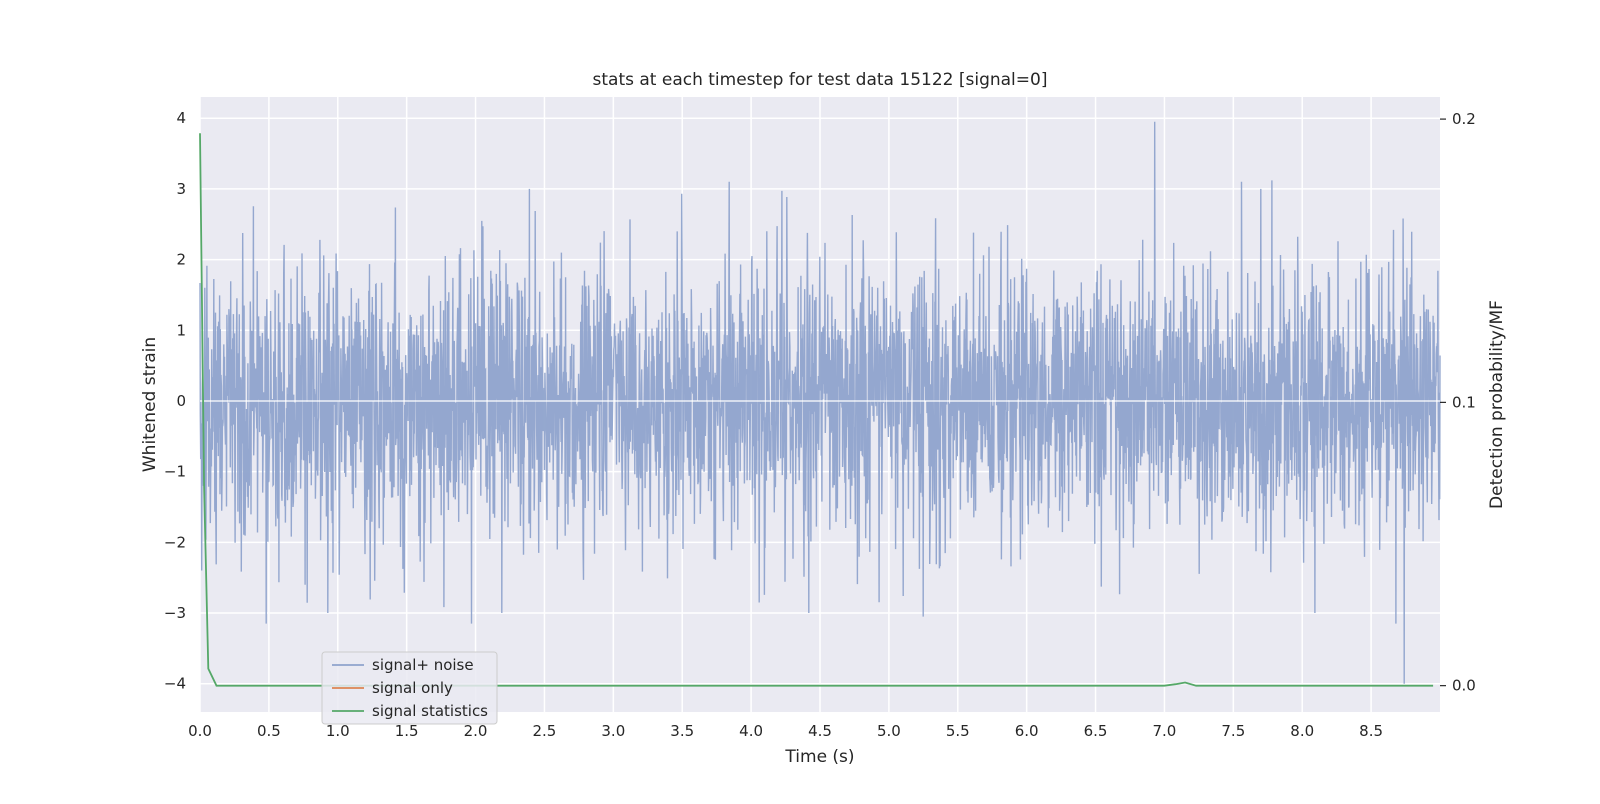  What do you see at coordinates (819, 757) in the screenshot?
I see `x-axis-label: Time (s)` at bounding box center [819, 757].